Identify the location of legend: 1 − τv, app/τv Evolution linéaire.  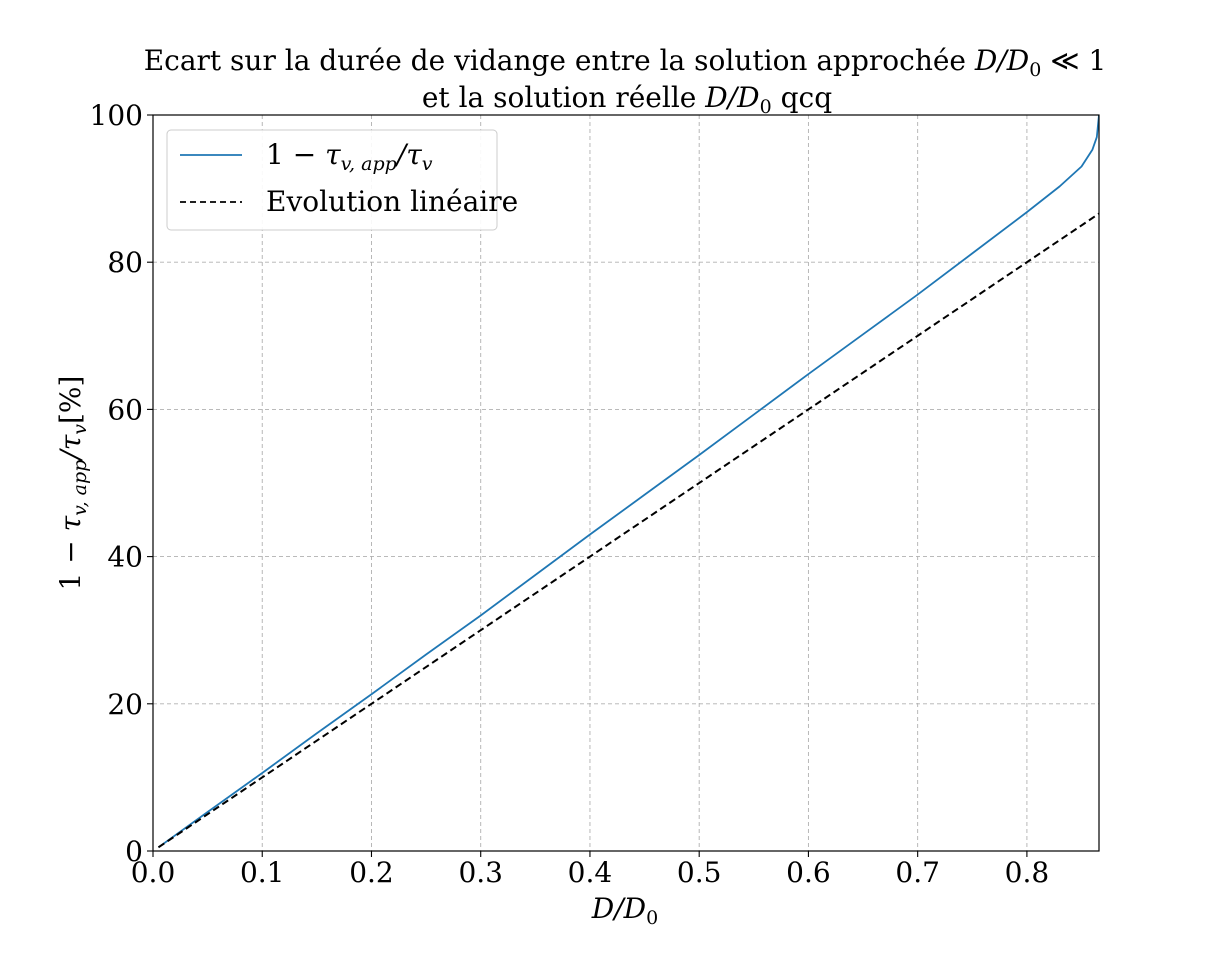
(342, 180).